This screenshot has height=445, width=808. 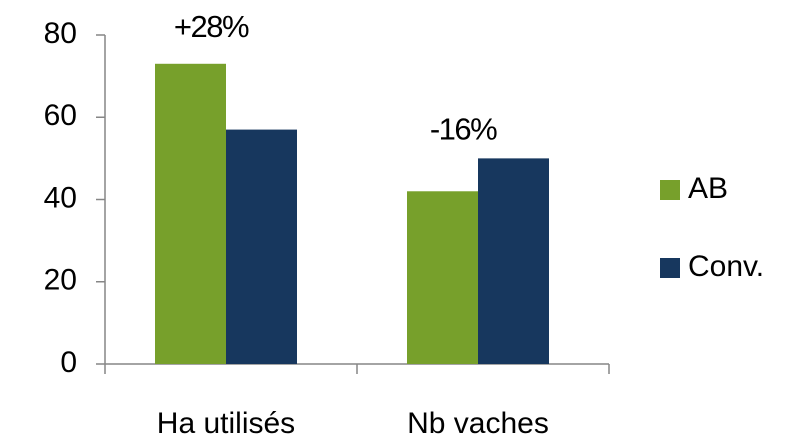 What do you see at coordinates (726, 266) in the screenshot?
I see `legend-label: Conv.` at bounding box center [726, 266].